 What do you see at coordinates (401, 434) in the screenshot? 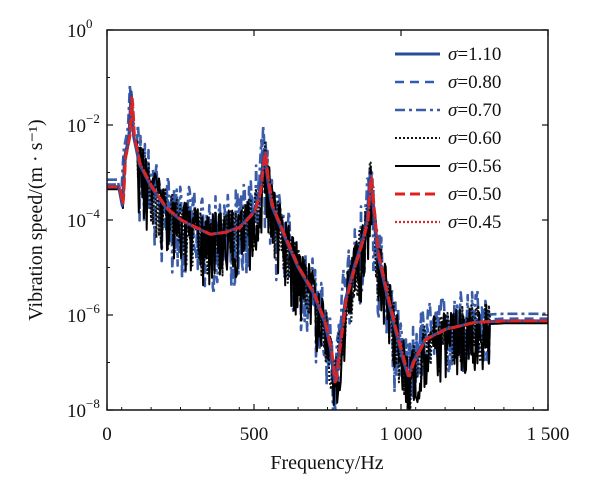
I see `x-tick-label: 1 000` at bounding box center [401, 434].